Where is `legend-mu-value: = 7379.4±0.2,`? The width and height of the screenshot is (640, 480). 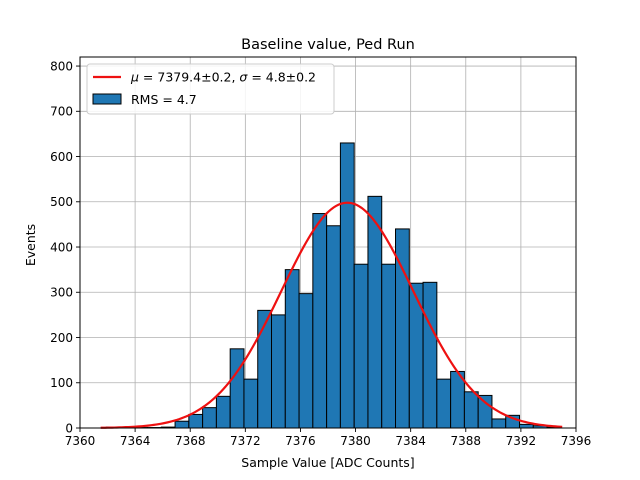
legend-mu-value: = 7379.4±0.2, is located at coordinates (189, 77).